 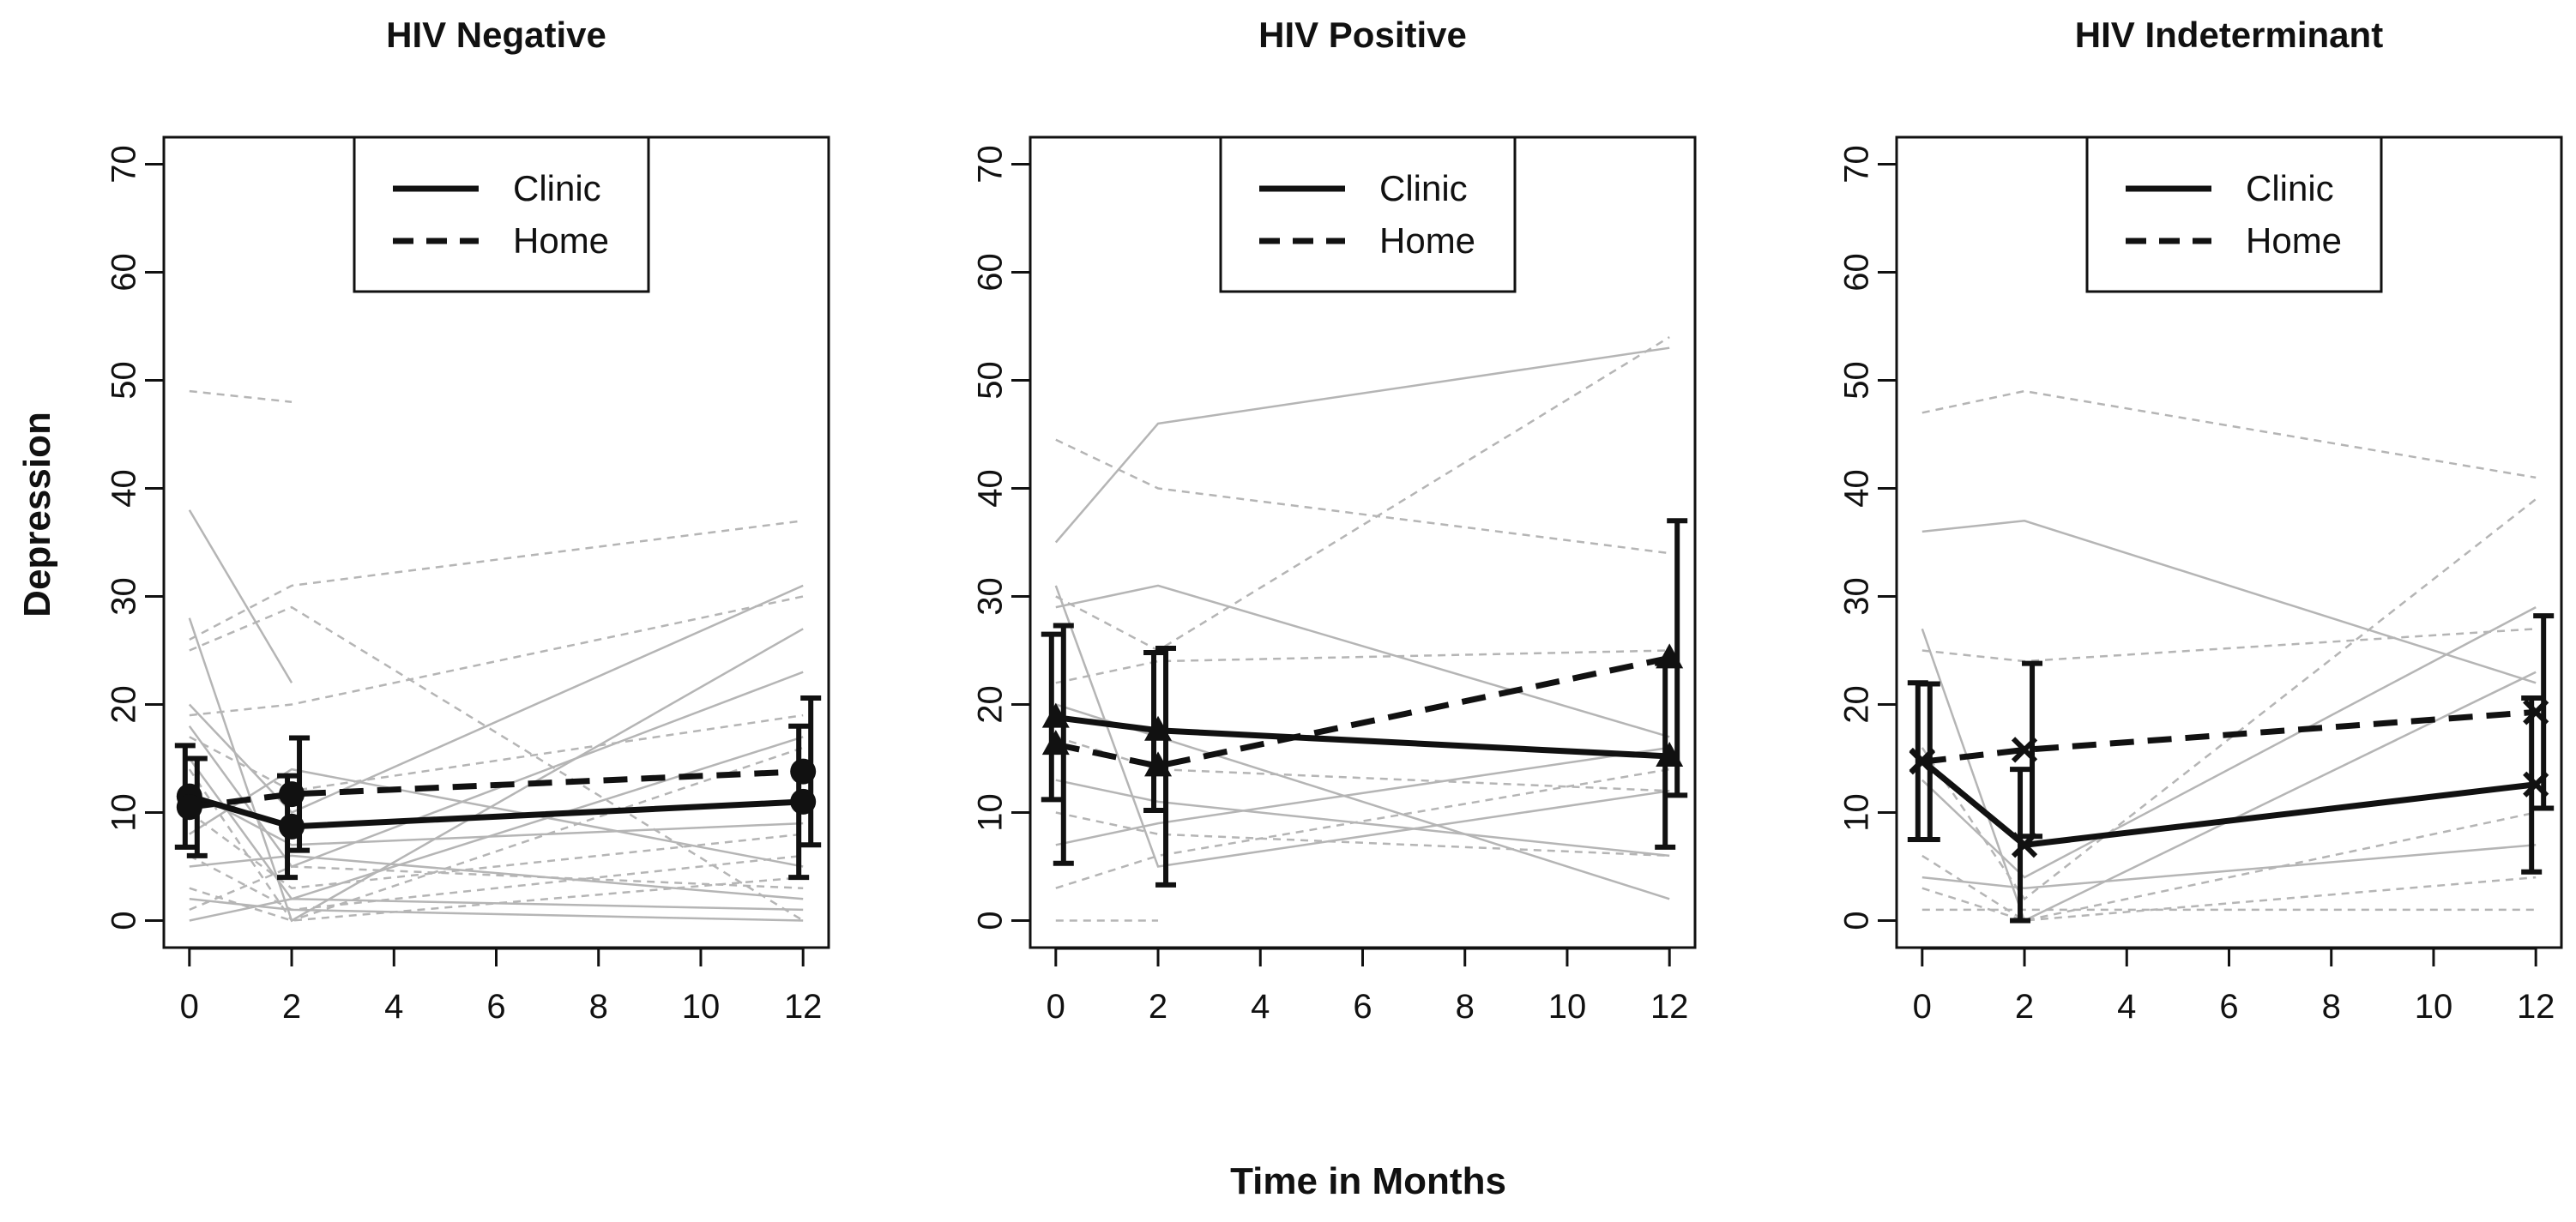 What do you see at coordinates (1857, 381) in the screenshot?
I see `y-tick-label: 50` at bounding box center [1857, 381].